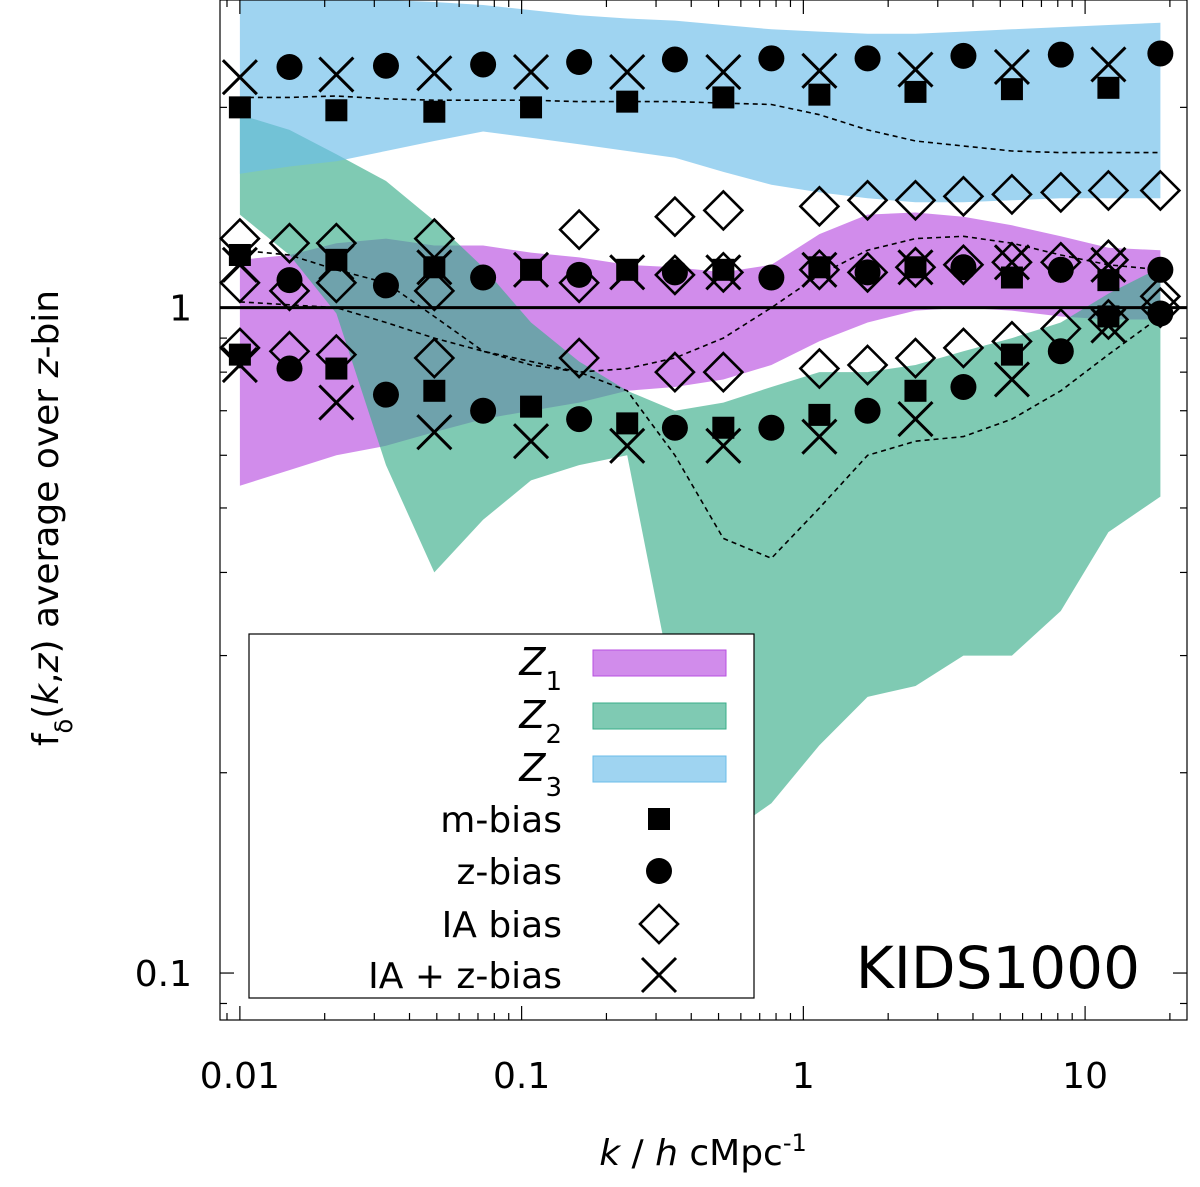 This screenshot has width=1200, height=1187. I want to click on point-diamond-k10-z1, so click(723, 272).